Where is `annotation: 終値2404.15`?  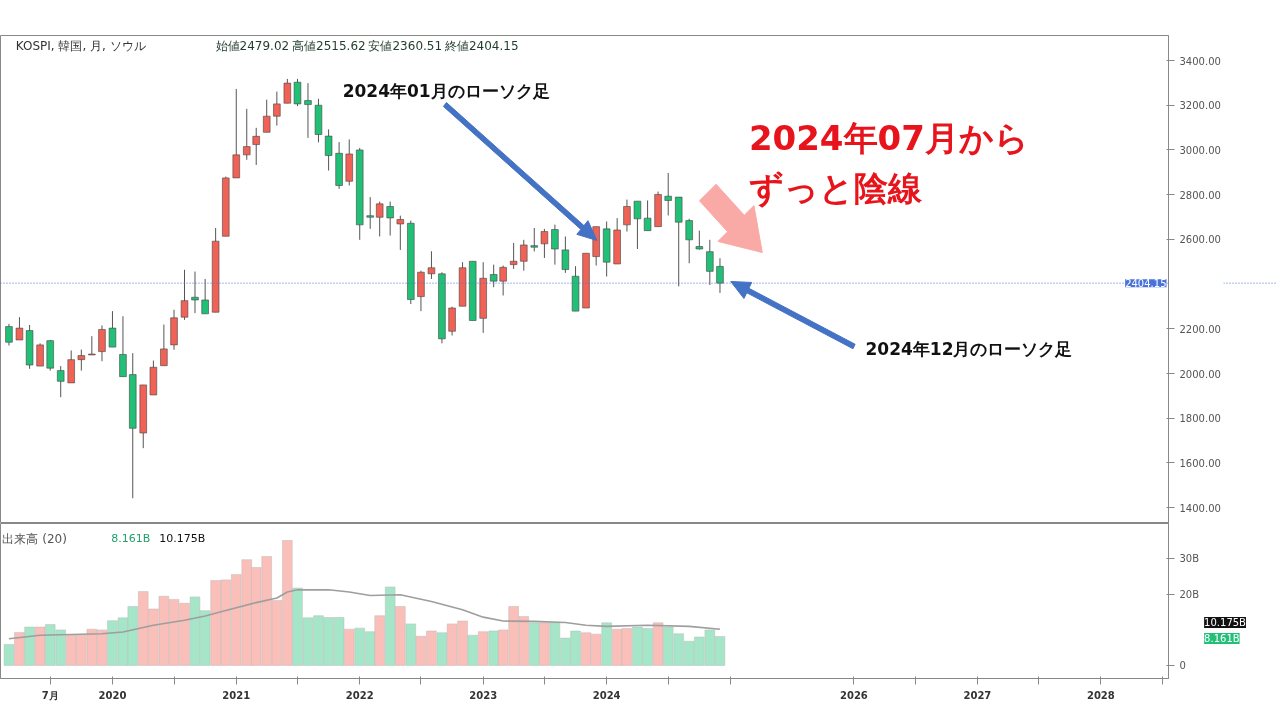
annotation: 終値2404.15 is located at coordinates (481, 45).